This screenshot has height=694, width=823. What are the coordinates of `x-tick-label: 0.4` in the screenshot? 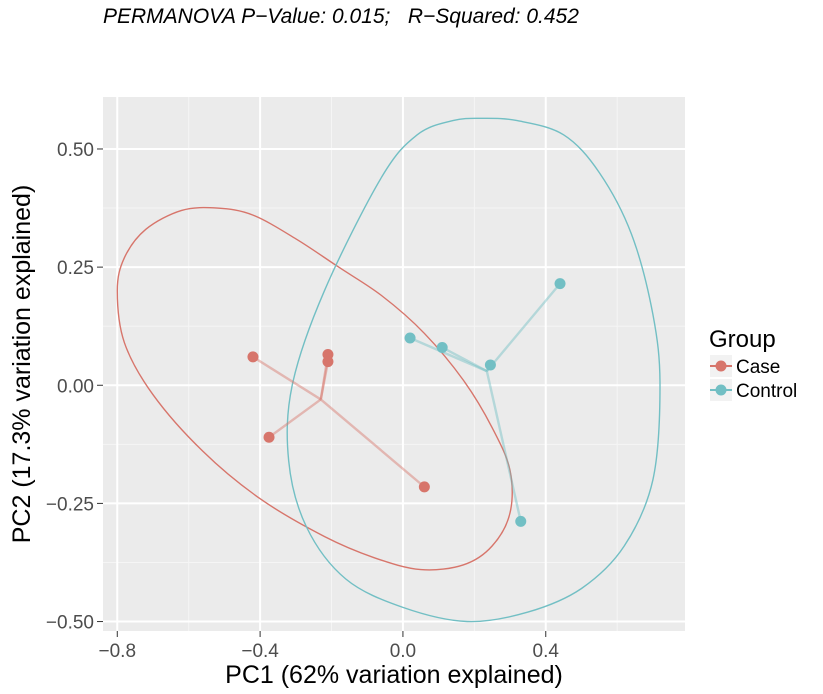 It's located at (546, 651).